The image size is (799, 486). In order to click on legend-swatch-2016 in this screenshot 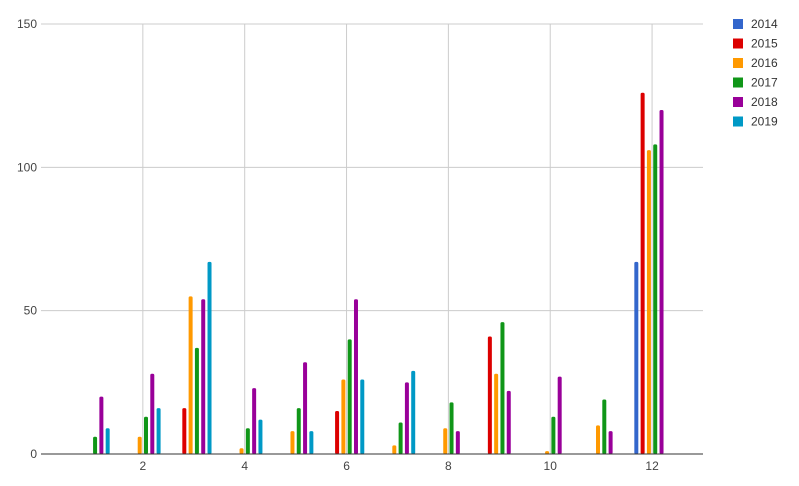, I will do `click(738, 63)`.